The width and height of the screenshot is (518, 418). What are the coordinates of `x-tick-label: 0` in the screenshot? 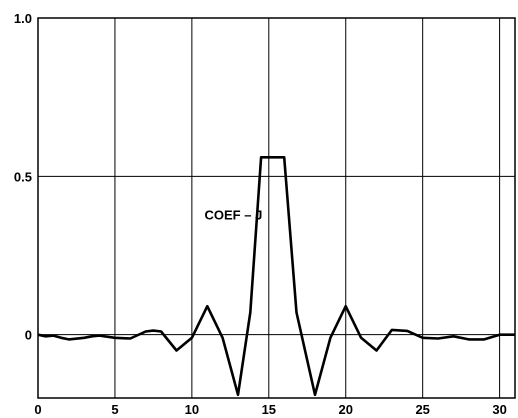 It's located at (37, 409).